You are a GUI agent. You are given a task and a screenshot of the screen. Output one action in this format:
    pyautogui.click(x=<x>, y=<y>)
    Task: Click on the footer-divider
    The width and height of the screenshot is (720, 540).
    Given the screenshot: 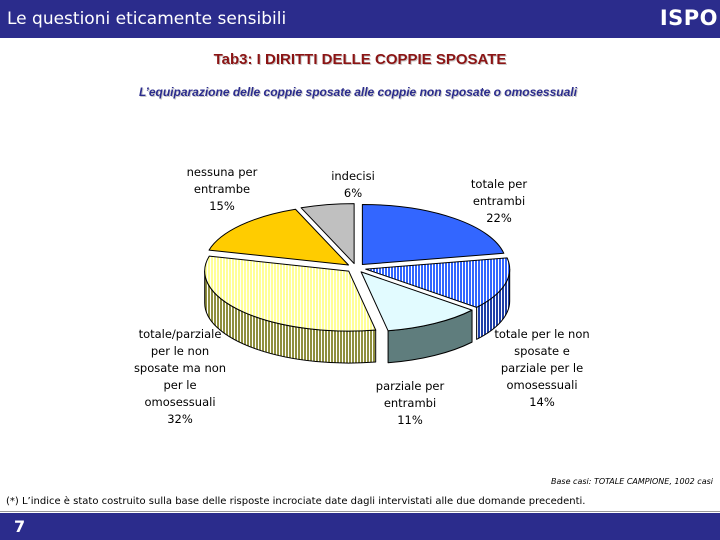 What is the action you would take?
    pyautogui.click(x=360, y=511)
    